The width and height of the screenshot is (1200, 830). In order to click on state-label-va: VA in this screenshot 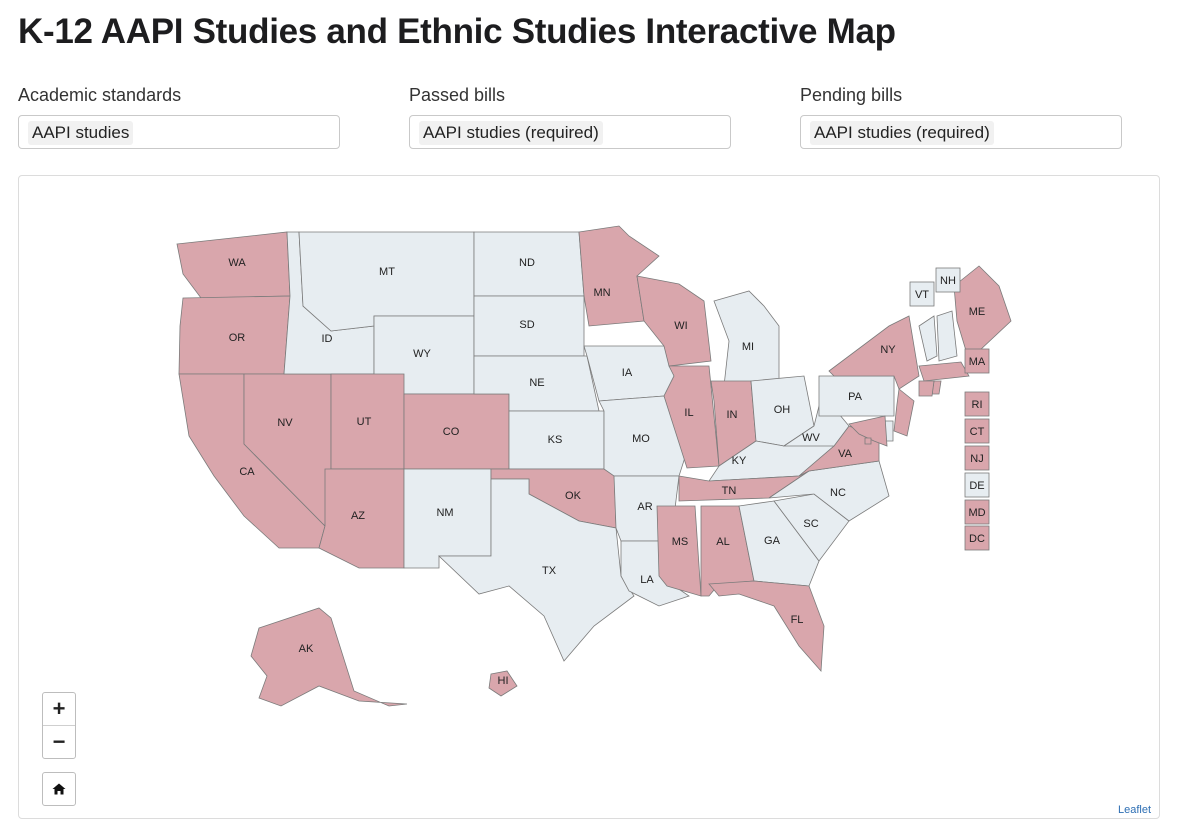, I will do `click(845, 454)`.